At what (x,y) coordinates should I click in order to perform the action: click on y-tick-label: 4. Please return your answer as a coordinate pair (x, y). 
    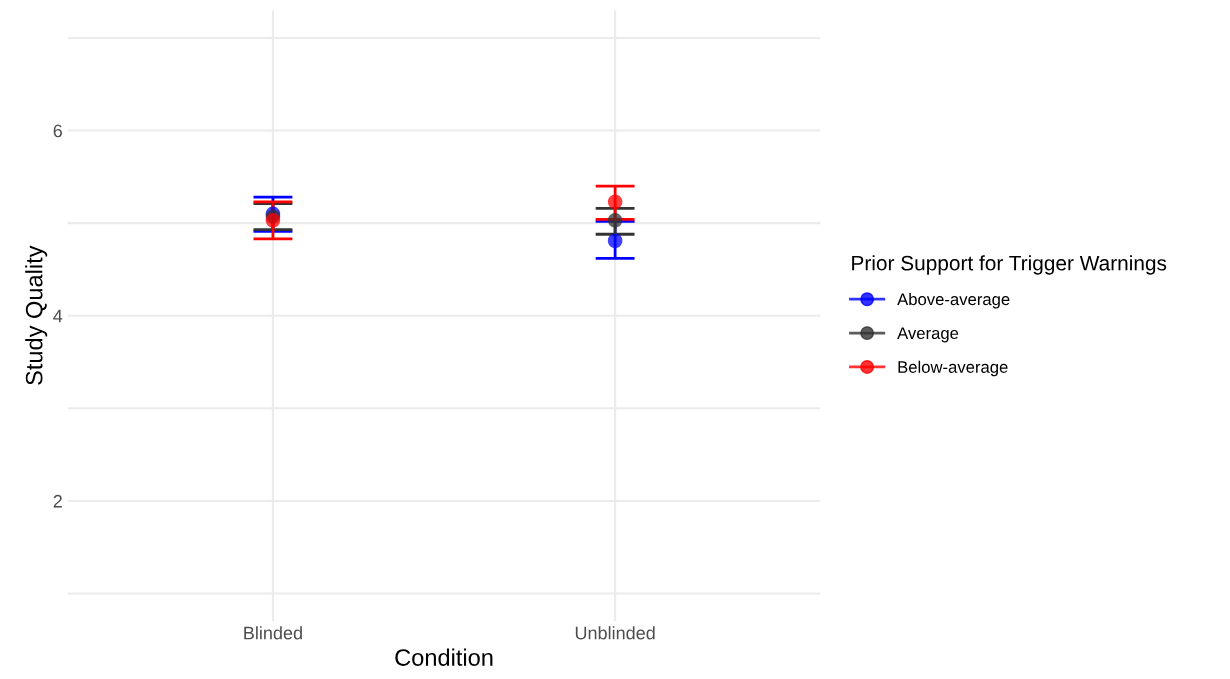
    Looking at the image, I should click on (58, 316).